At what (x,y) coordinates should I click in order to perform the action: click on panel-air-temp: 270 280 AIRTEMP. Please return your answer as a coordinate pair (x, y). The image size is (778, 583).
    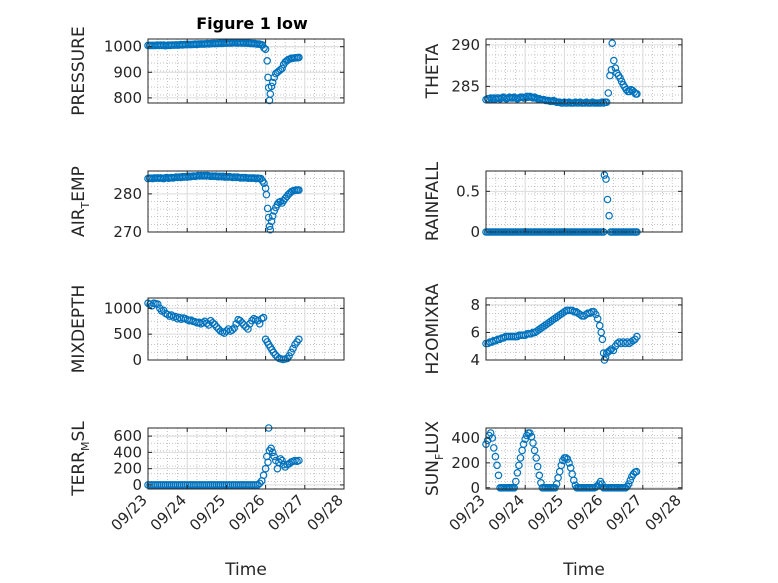
    Looking at the image, I should click on (207, 203).